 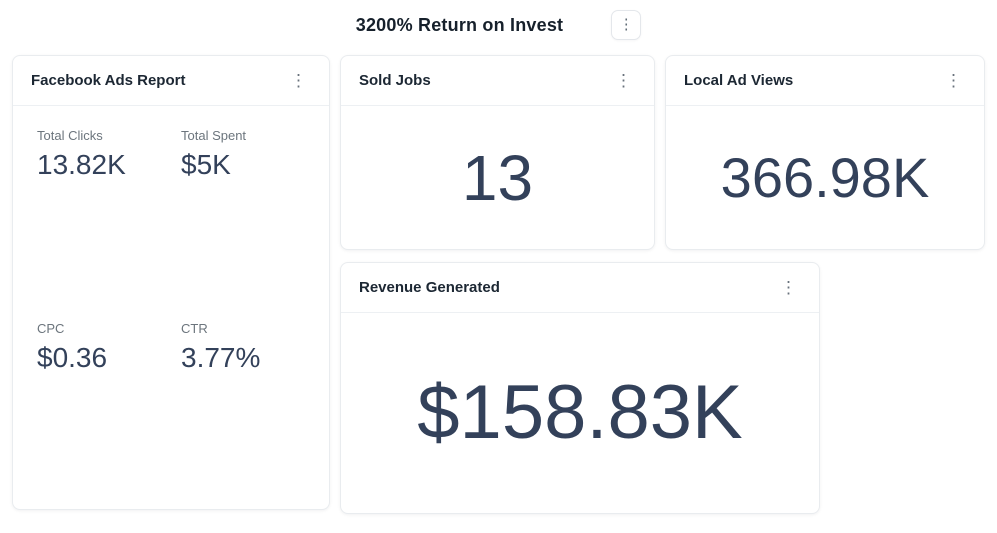 I want to click on sold-jobs-card-menu-button: ⋮, so click(x=623, y=80).